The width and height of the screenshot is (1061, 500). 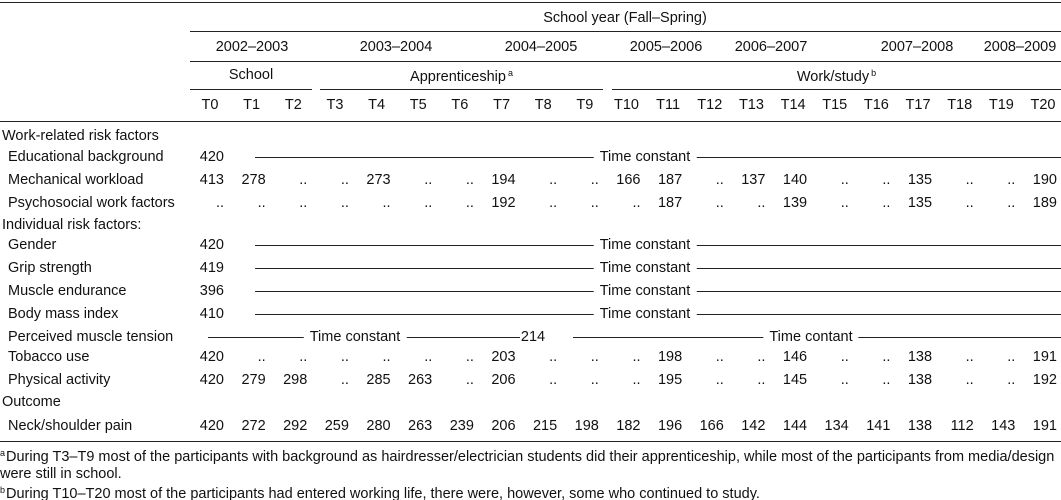 I want to click on row-label: Grip strength, so click(x=50, y=268).